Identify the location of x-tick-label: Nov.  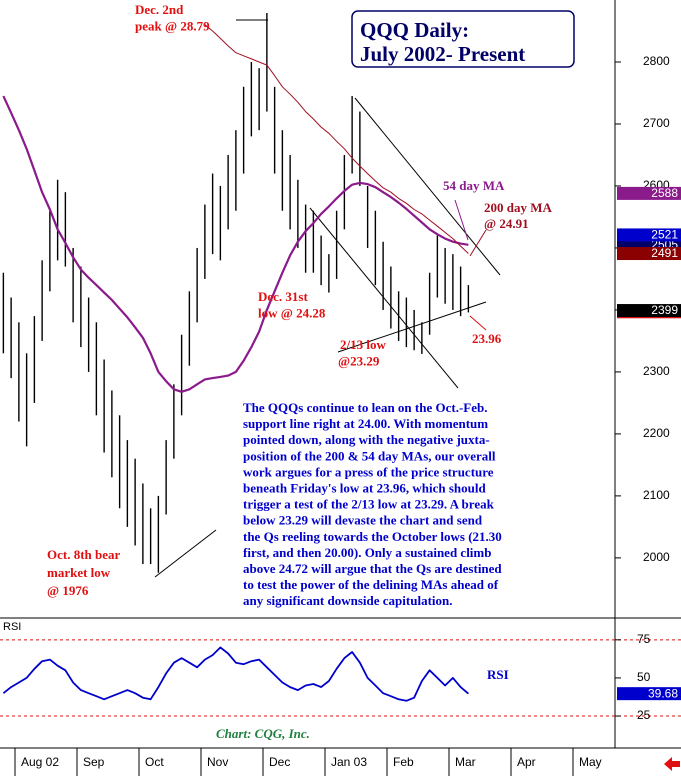
(217, 762).